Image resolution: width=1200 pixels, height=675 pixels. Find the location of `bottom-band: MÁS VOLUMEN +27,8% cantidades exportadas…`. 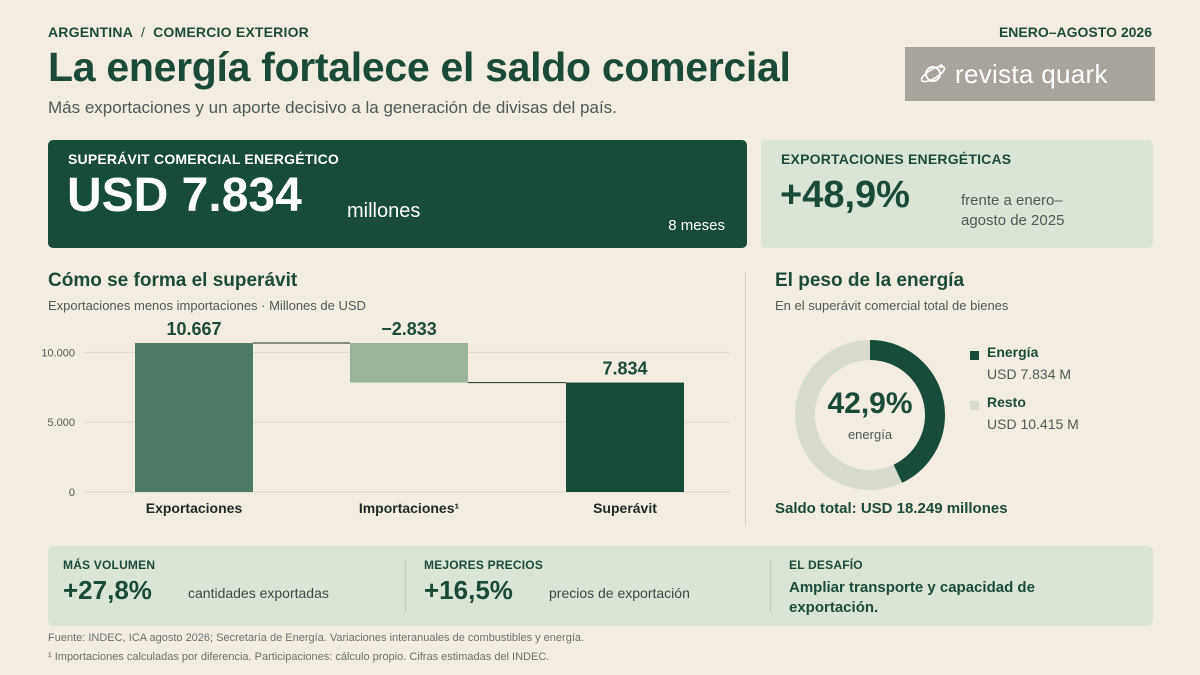

bottom-band: MÁS VOLUMEN +27,8% cantidades exportadas… is located at coordinates (600, 586).